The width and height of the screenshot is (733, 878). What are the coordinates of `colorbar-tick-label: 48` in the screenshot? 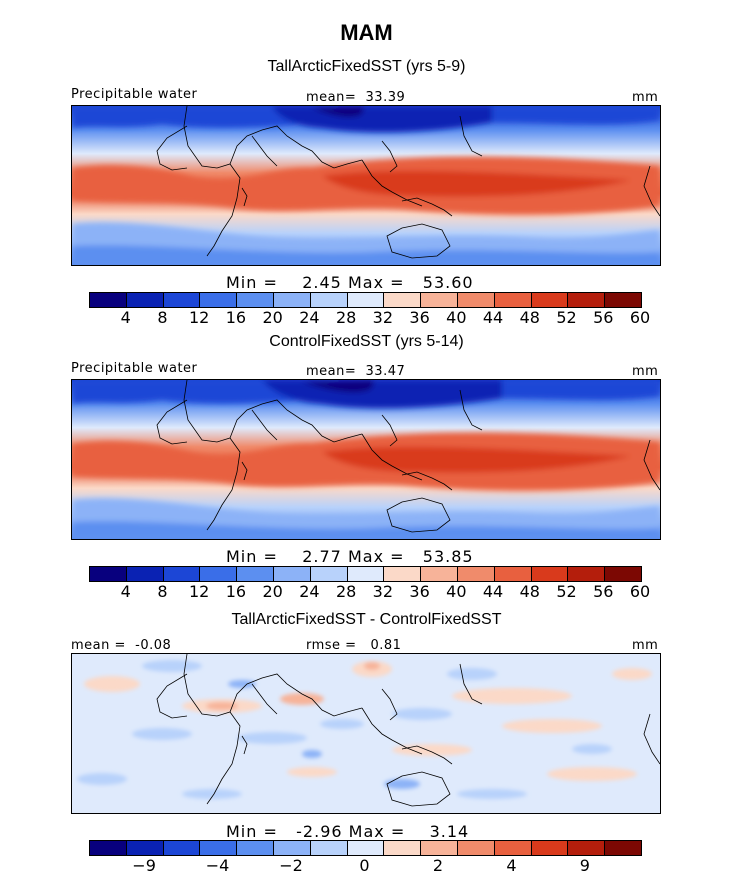 It's located at (529, 317).